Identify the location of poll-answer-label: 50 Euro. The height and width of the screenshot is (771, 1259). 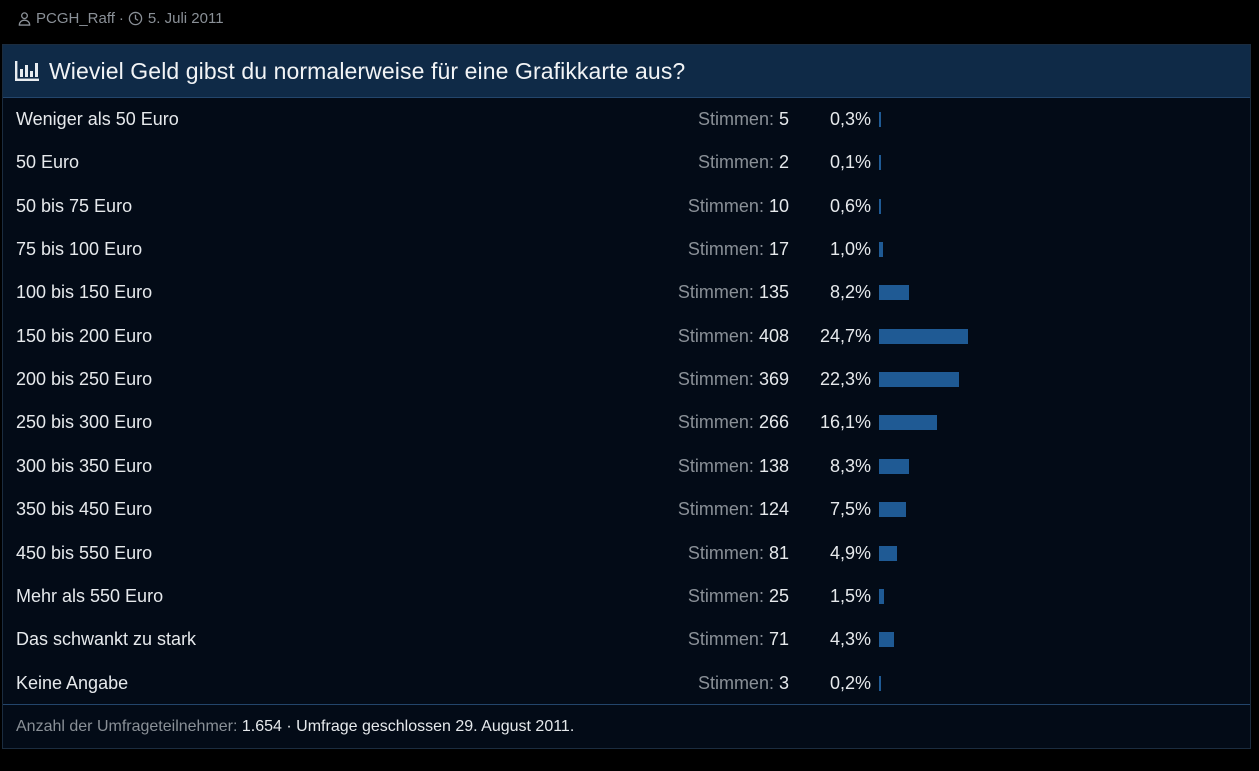
(48, 162).